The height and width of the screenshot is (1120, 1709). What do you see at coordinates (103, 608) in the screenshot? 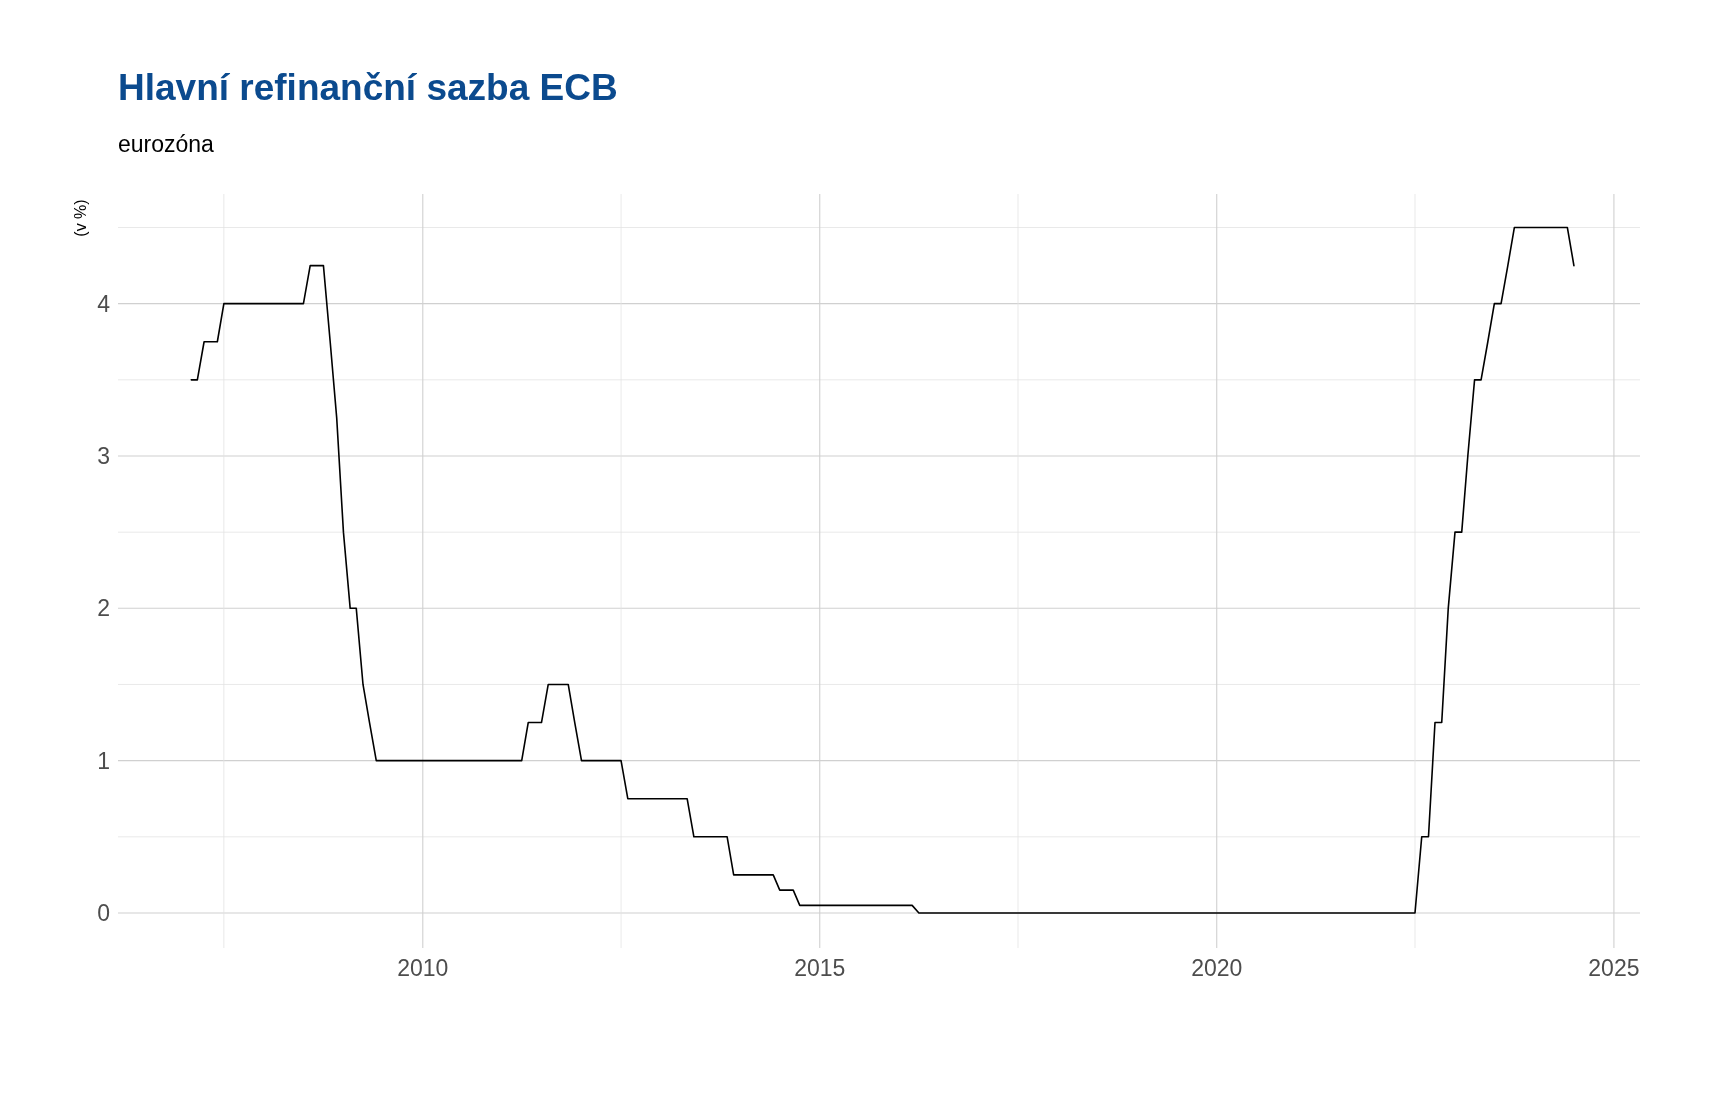
I see `y-tick-label: 2` at bounding box center [103, 608].